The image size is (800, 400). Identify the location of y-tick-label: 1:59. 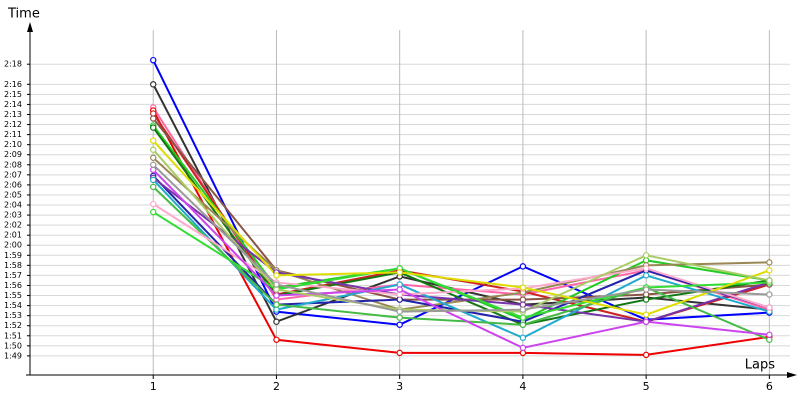
(13, 255).